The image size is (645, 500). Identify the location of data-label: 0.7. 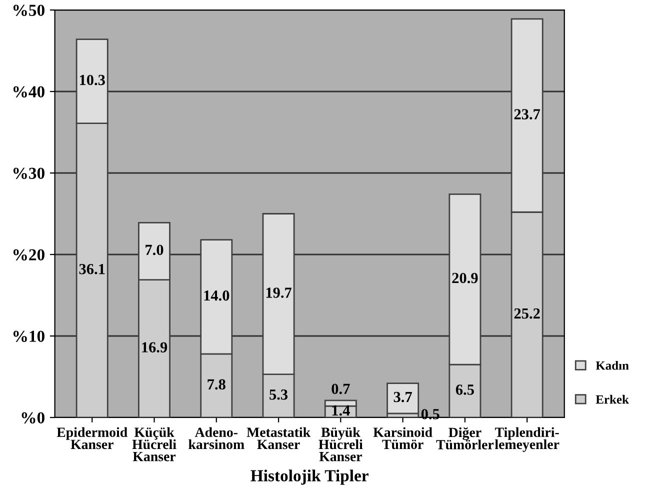
(341, 389).